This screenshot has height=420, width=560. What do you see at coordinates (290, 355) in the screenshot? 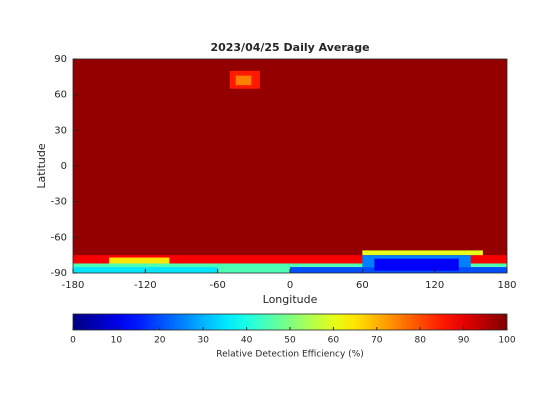
I see `colorbar-label: Relative Detection Efficiency (%)` at bounding box center [290, 355].